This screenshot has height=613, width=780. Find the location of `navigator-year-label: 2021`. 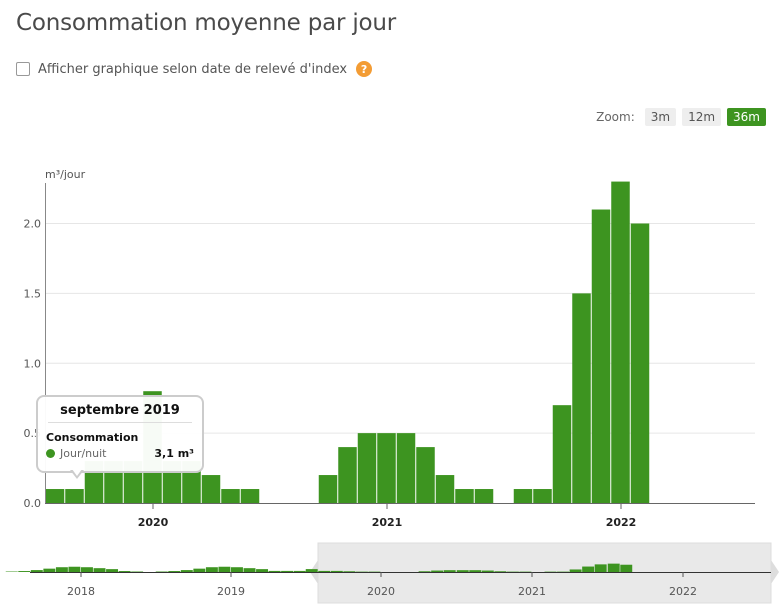

navigator-year-label: 2021 is located at coordinates (532, 591).